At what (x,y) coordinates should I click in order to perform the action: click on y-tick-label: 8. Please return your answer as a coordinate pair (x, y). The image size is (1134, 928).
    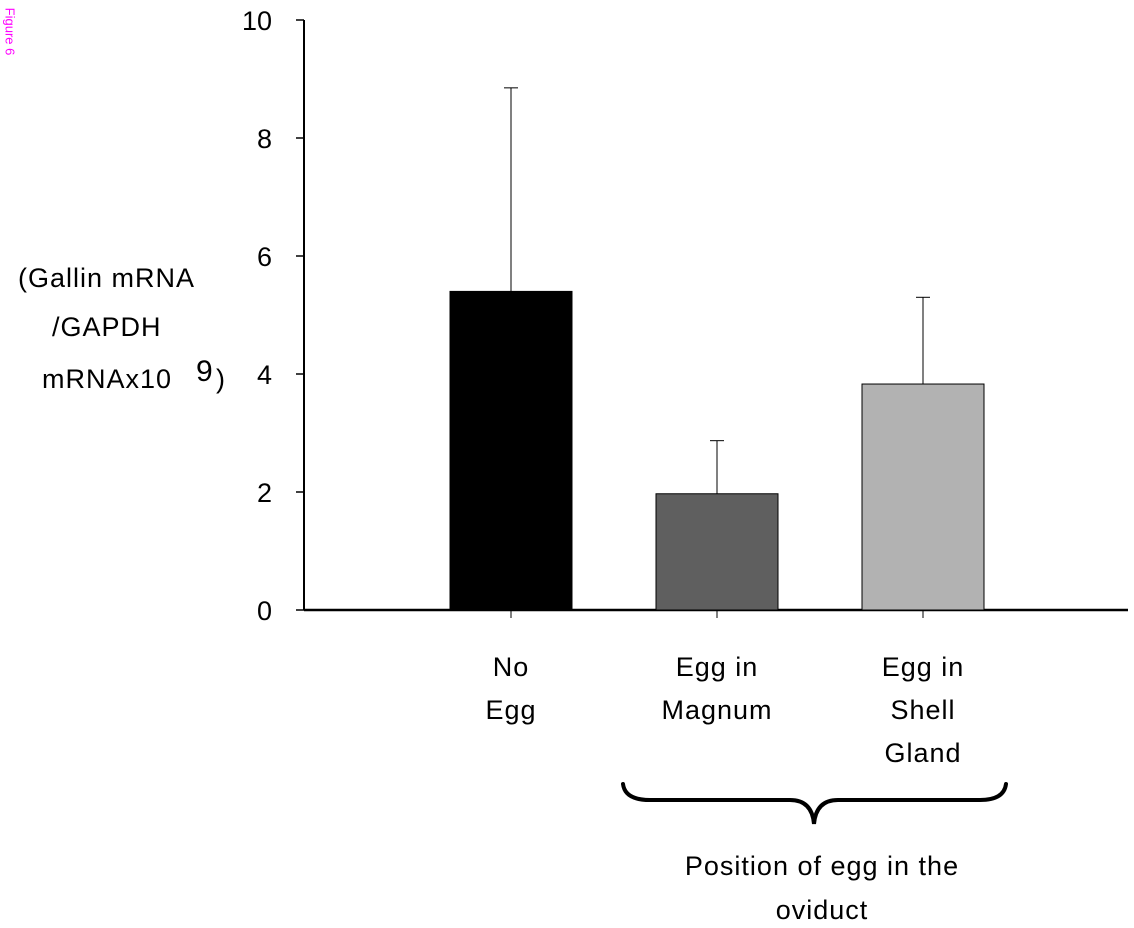
    Looking at the image, I should click on (264, 139).